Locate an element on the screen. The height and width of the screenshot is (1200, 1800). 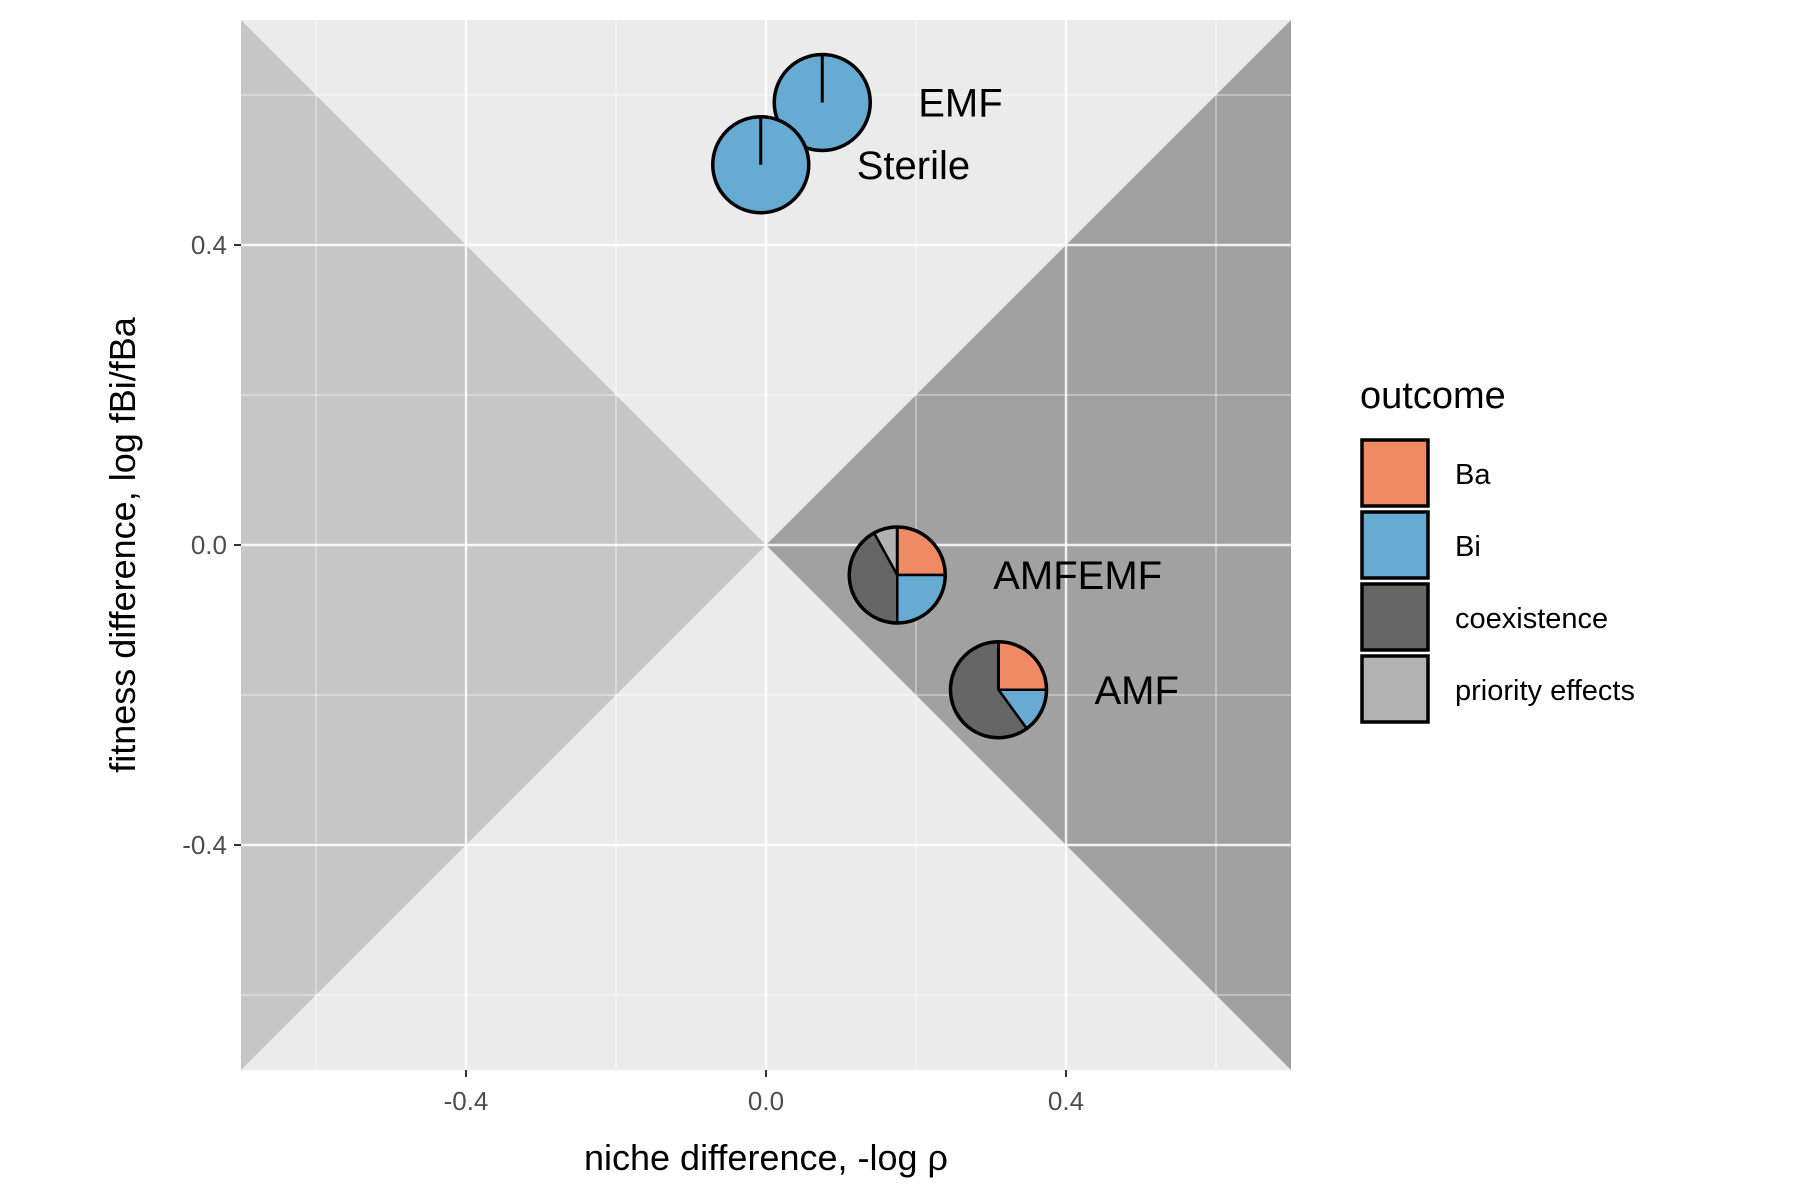
legend-entry-Ba: Ba is located at coordinates (1425, 473).